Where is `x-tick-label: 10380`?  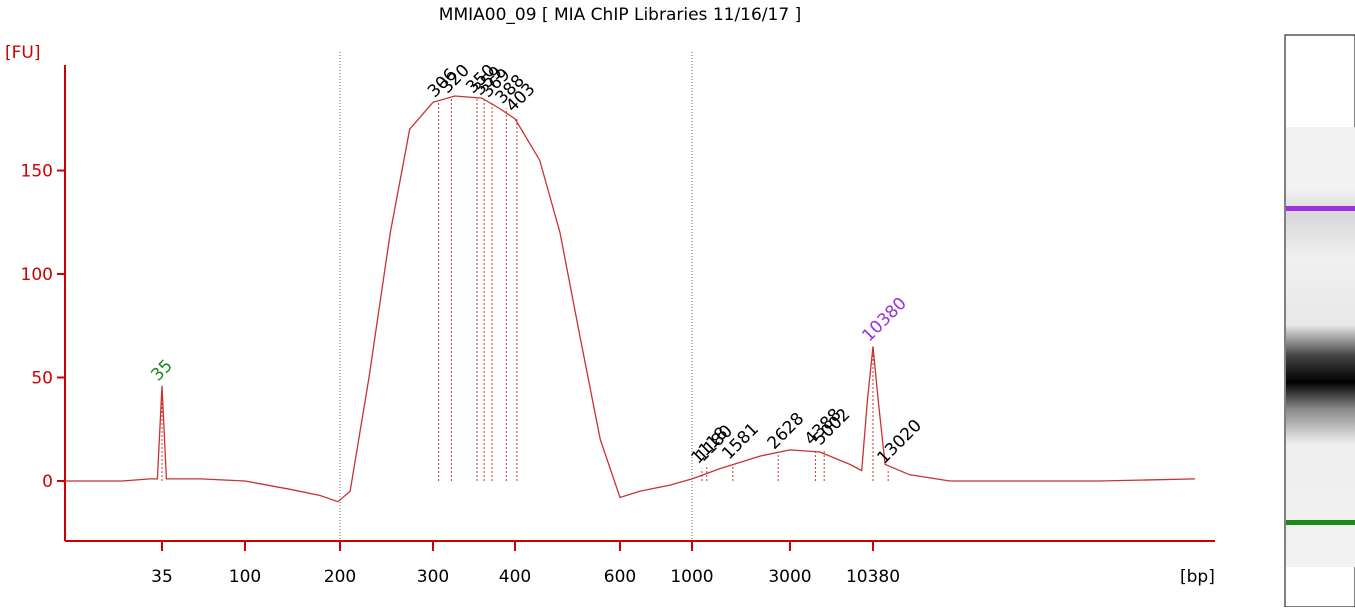
x-tick-label: 10380 is located at coordinates (873, 577).